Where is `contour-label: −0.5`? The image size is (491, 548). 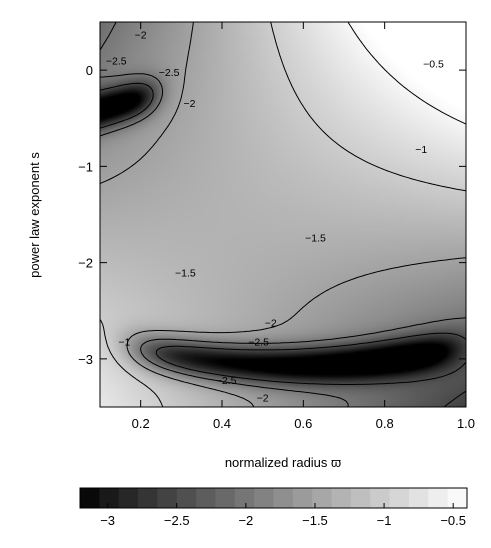 contour-label: −0.5 is located at coordinates (433, 64).